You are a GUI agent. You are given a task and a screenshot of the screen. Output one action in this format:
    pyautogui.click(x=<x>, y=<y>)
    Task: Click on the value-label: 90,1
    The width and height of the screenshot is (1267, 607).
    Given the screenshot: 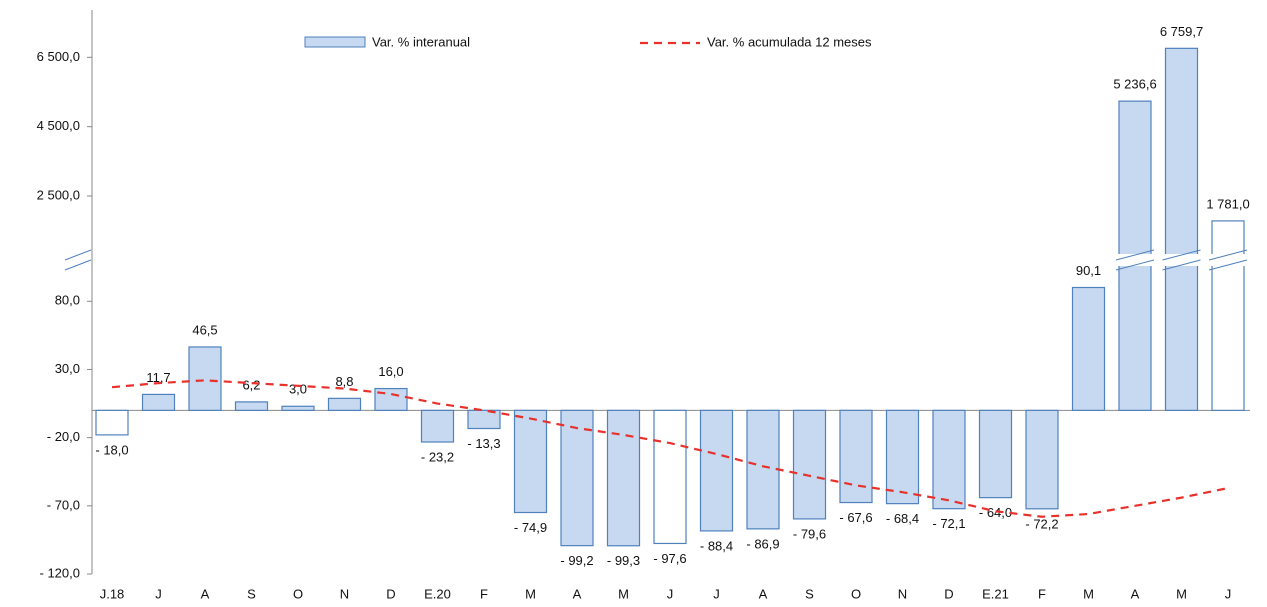 What is the action you would take?
    pyautogui.click(x=1088, y=270)
    